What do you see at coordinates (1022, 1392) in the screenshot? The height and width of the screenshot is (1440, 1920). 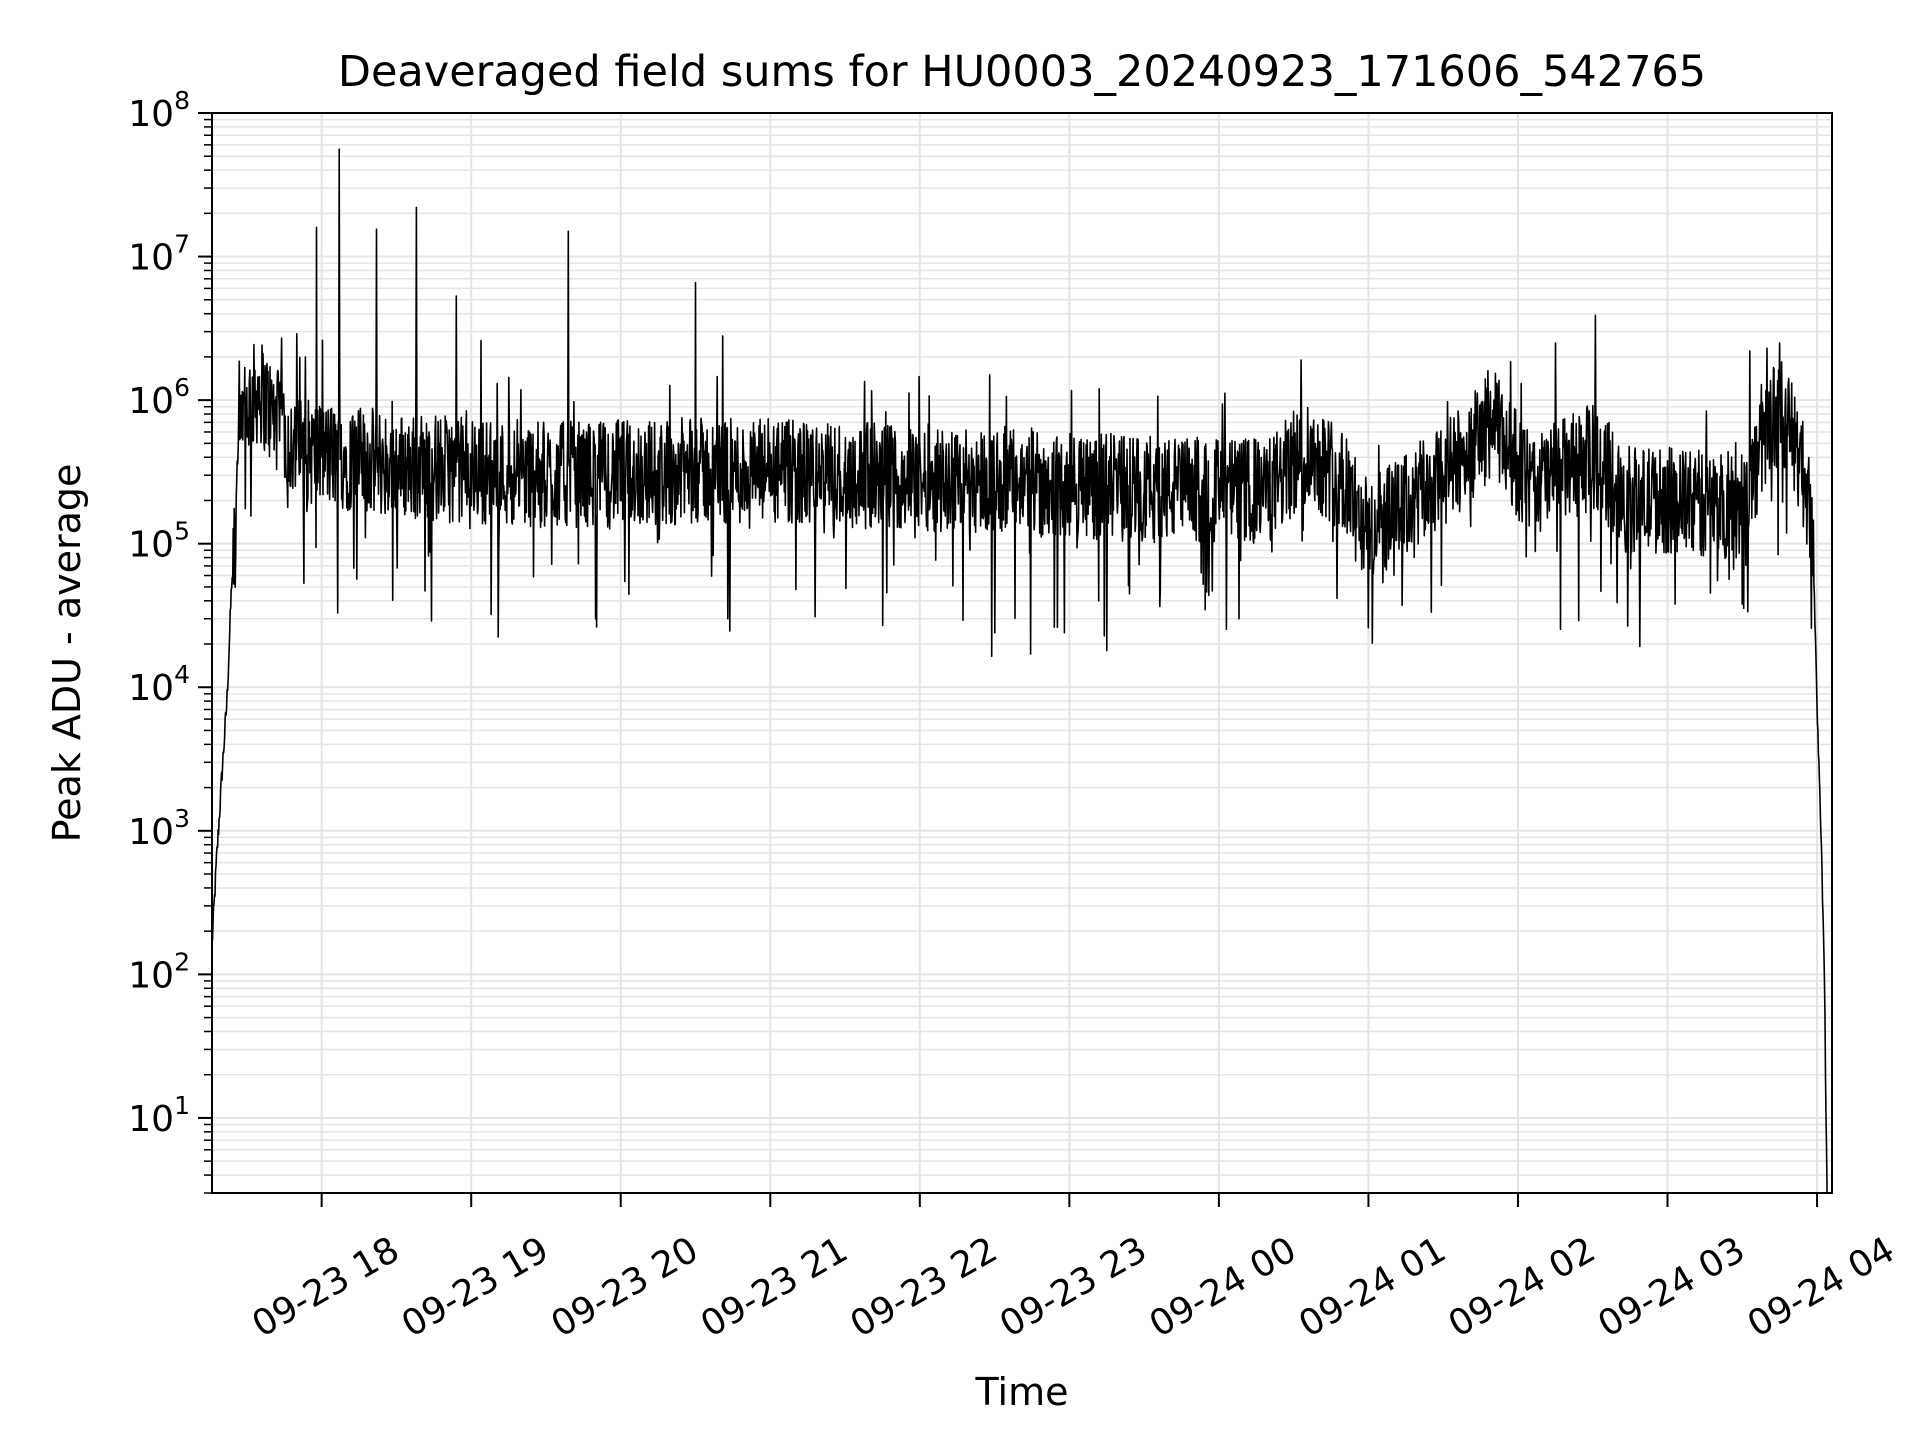 I see `x-axis-label: Time` at bounding box center [1022, 1392].